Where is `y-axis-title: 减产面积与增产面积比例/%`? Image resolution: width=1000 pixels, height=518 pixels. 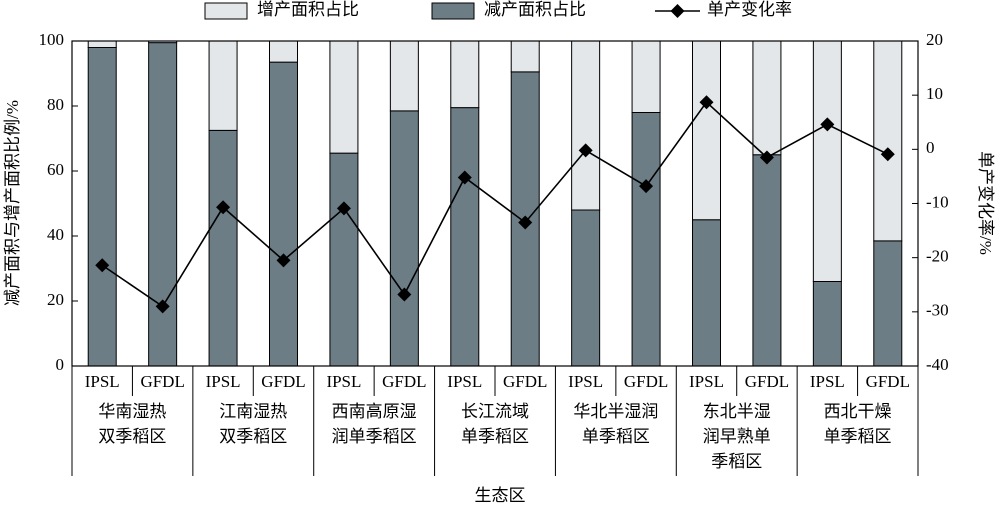
y-axis-title: 减产面积与增产面积比例/% is located at coordinates (12, 203).